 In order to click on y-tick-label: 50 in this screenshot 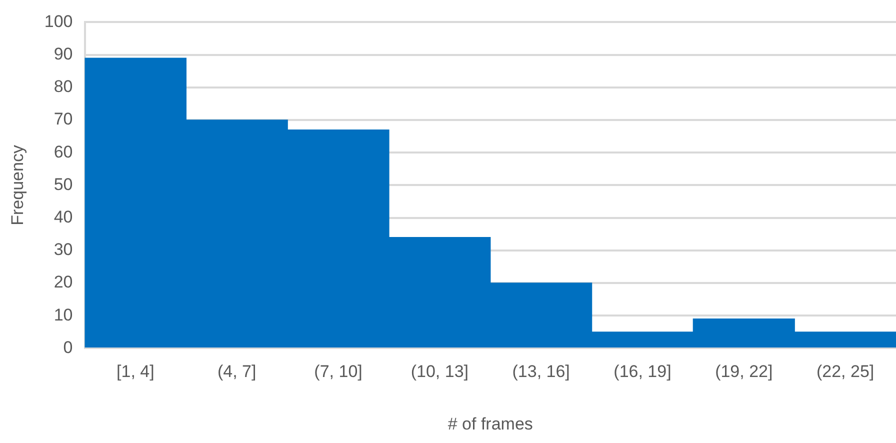, I will do `click(63, 184)`.